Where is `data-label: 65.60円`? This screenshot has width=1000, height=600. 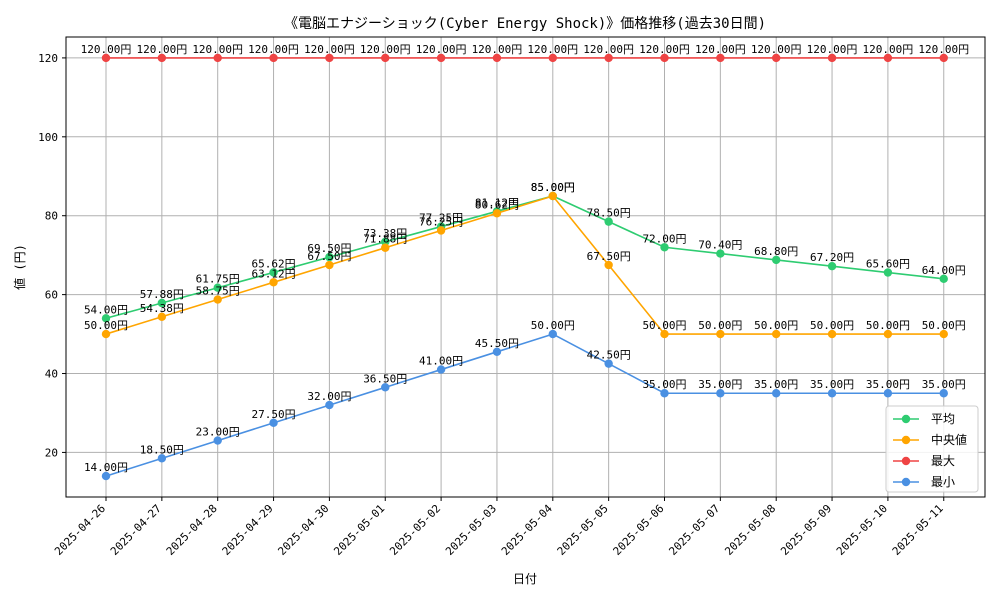 data-label: 65.60円 is located at coordinates (888, 264).